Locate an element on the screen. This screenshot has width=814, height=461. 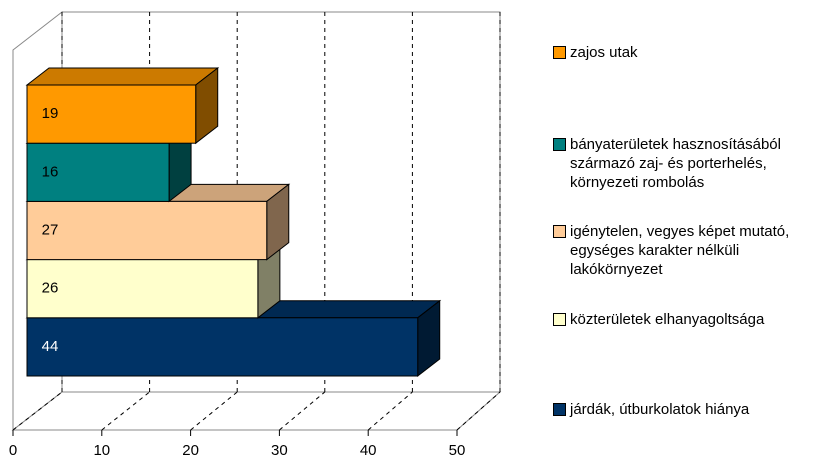
legend-item: közterületek elhanyagoltsága is located at coordinates (682, 319).